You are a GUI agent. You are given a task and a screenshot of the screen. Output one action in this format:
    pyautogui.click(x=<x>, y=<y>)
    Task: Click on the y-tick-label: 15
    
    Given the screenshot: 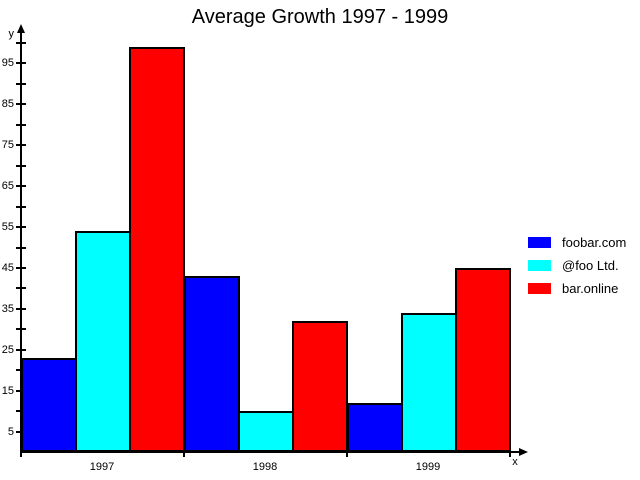 What is the action you would take?
    pyautogui.click(x=7, y=390)
    